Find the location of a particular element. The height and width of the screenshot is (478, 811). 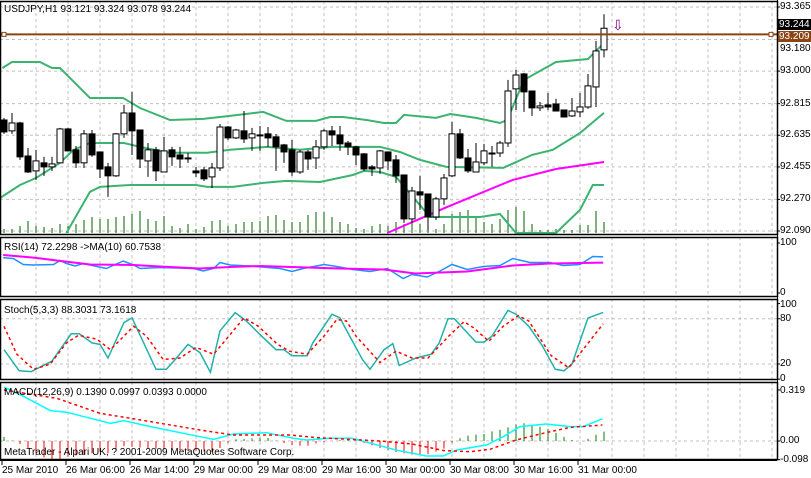

main-chart-title: USDJPY,H1 93.121 93.324 93.078 93.244 is located at coordinates (98, 9).